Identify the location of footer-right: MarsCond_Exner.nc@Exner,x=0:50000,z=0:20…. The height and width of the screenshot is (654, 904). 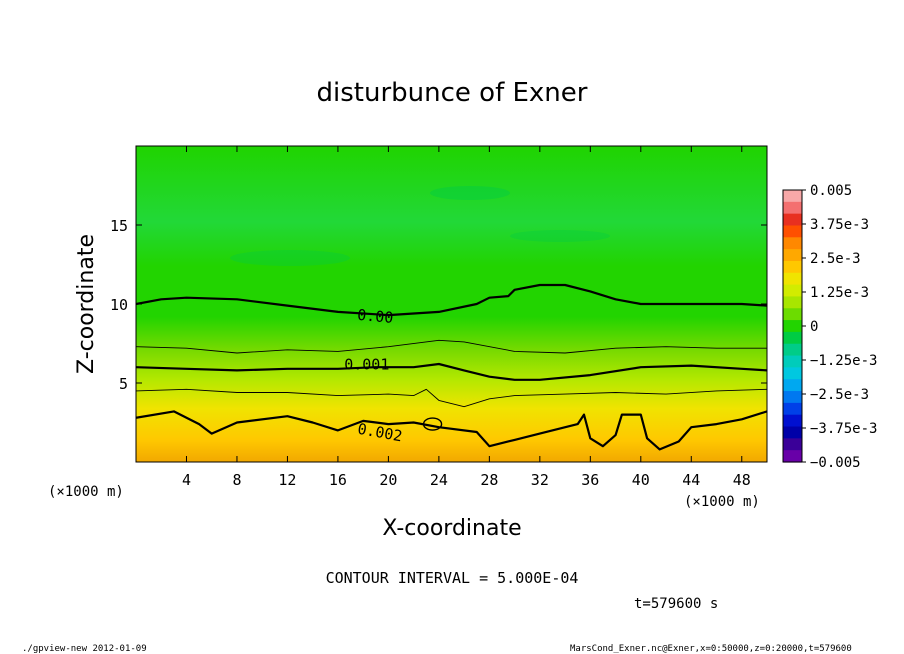
(711, 649).